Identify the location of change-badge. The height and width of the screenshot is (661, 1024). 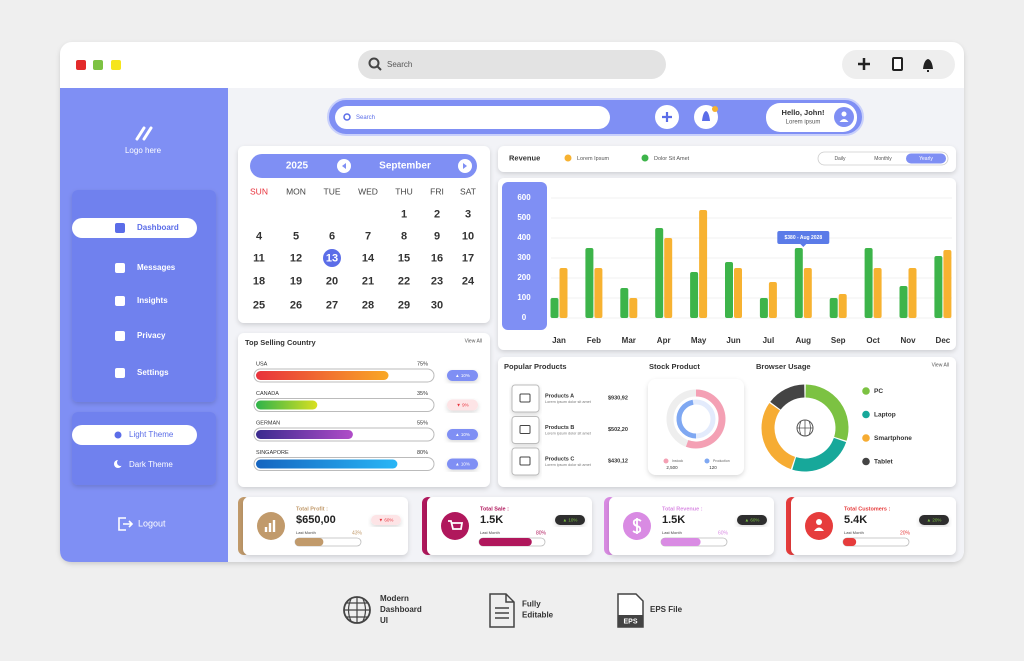
(570, 520).